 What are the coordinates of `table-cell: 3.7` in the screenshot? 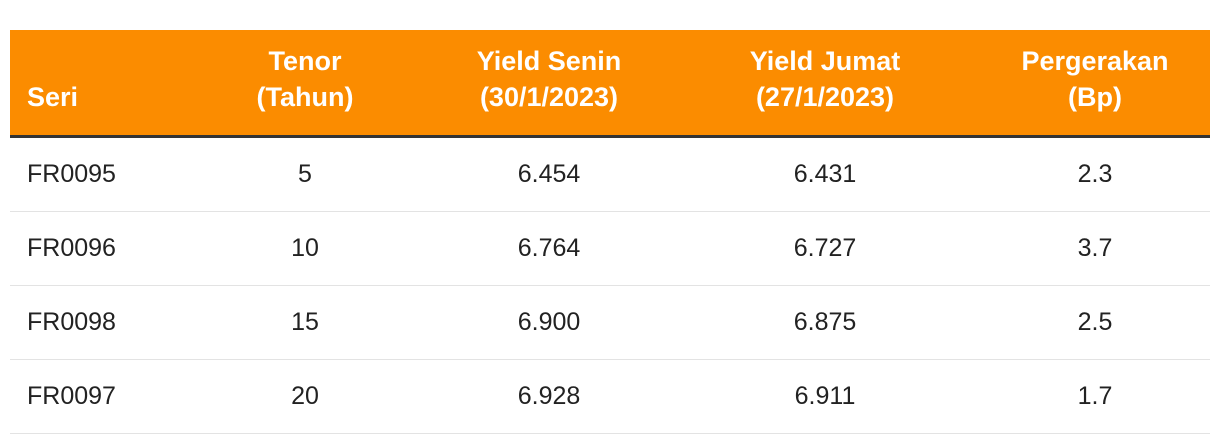 It's located at (1095, 248).